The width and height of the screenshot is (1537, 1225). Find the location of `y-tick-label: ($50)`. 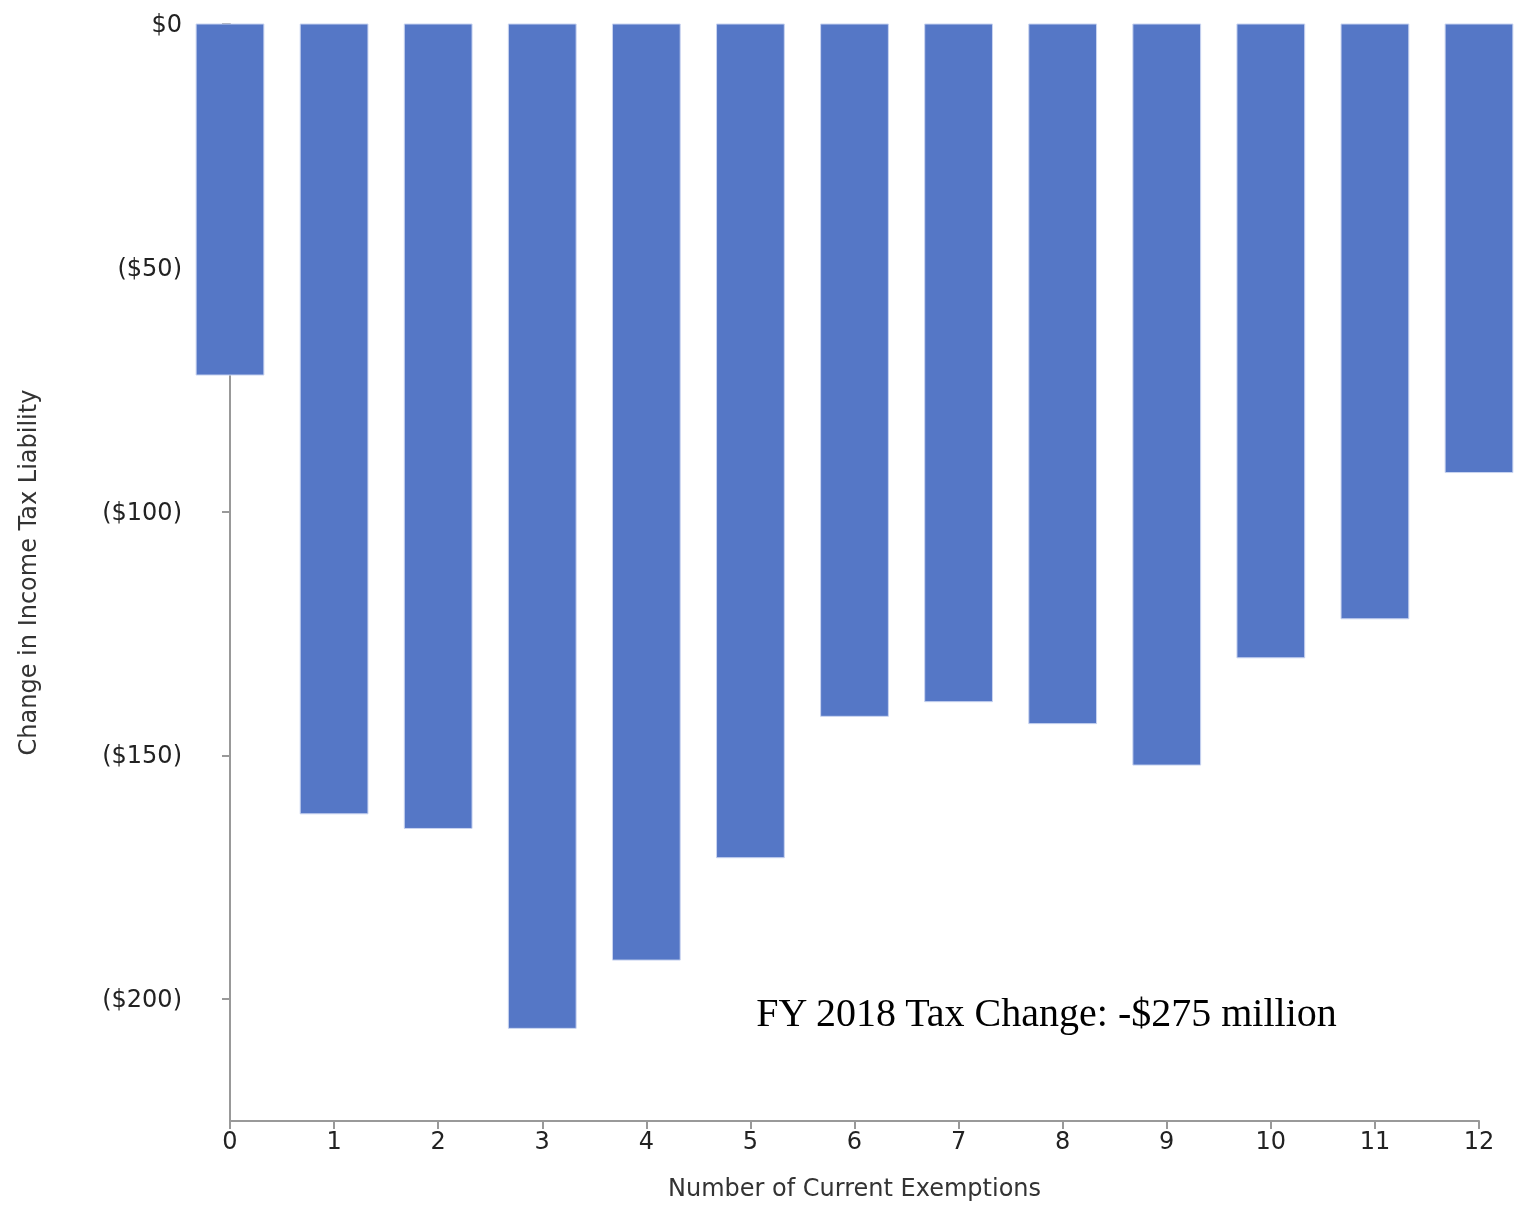

y-tick-label: ($50) is located at coordinates (149, 267).